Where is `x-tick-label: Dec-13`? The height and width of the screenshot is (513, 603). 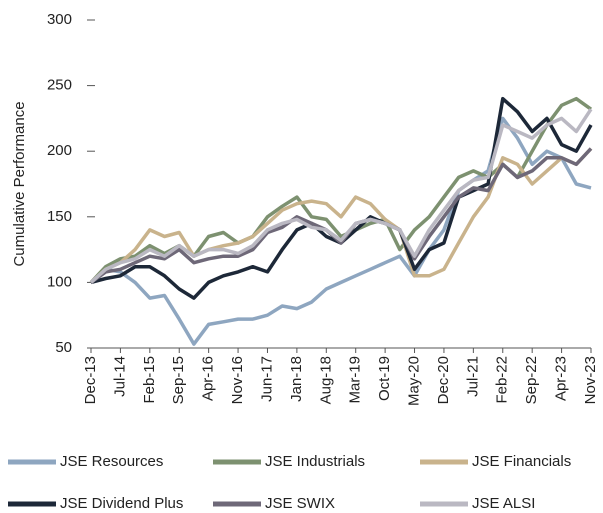
x-tick-label: Dec-13 is located at coordinates (90, 380).